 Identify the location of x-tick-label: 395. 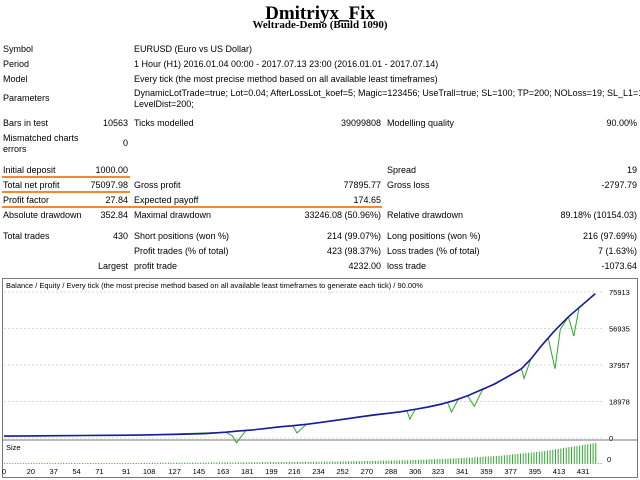
(535, 471).